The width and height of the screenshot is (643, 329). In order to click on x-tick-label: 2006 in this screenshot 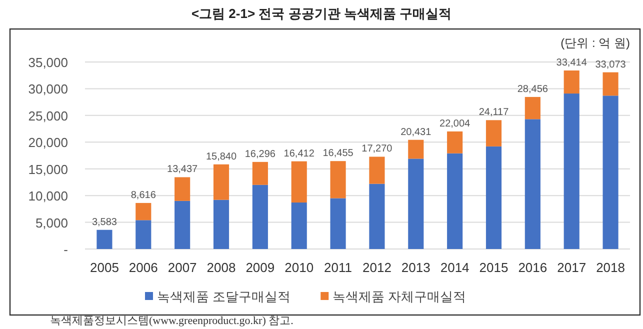, I will do `click(143, 267)`.